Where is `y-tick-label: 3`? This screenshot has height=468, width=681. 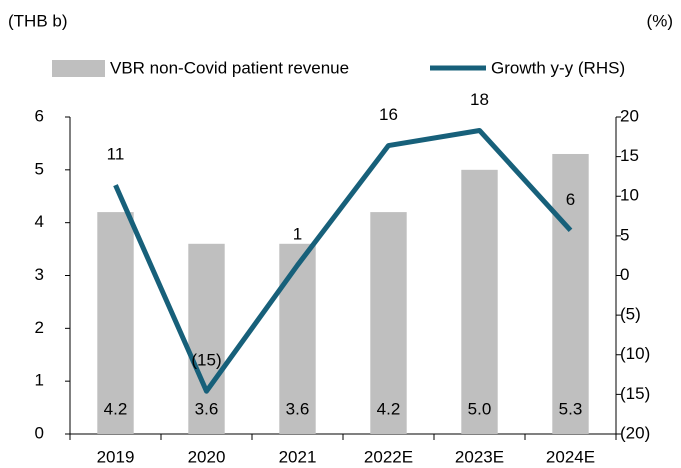
y-tick-label: 3 is located at coordinates (39, 274).